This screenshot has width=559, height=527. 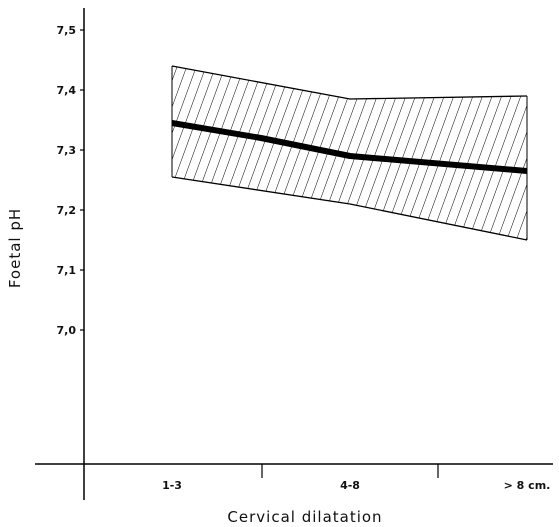 I want to click on y-axis-title: Foetal pH, so click(x=15, y=248).